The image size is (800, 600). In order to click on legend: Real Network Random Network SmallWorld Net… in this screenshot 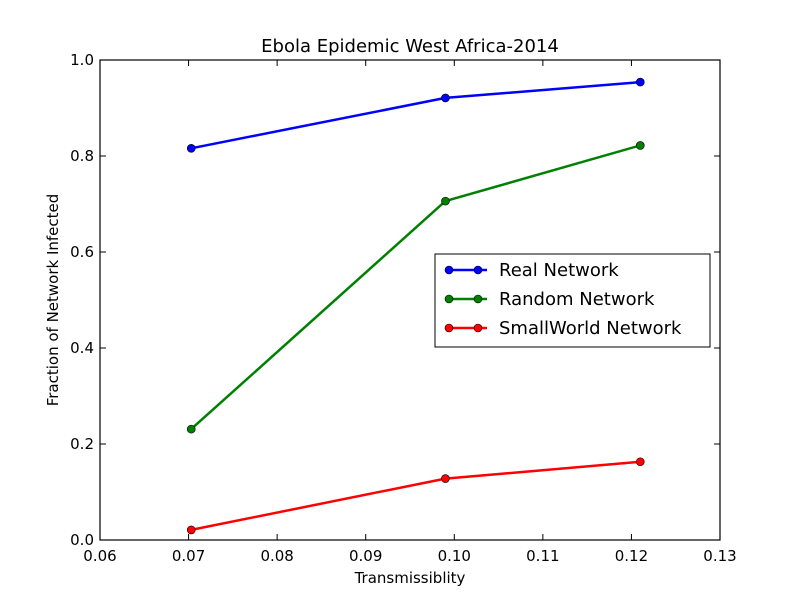, I will do `click(572, 300)`.